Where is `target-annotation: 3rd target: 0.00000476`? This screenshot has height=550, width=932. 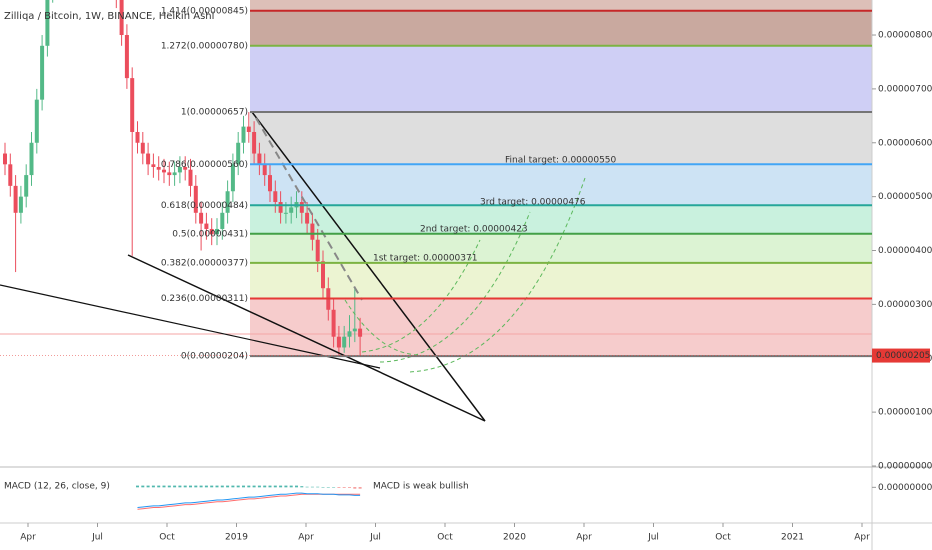
target-annotation: 3rd target: 0.00000476 is located at coordinates (533, 203).